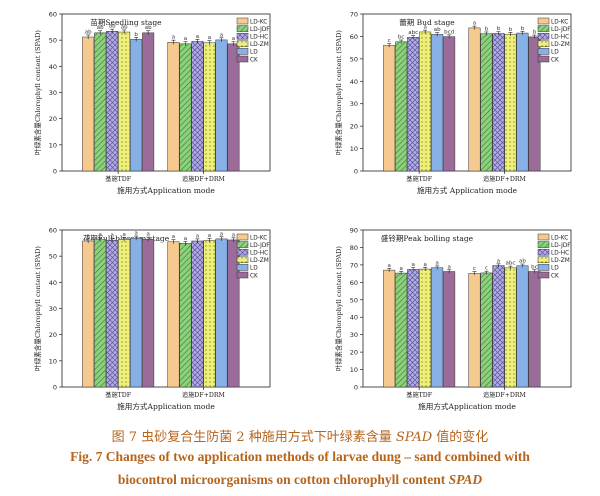 The height and width of the screenshot is (496, 600). Describe the element at coordinates (253, 437) in the screenshot. I see `caption-cn-part1: 图 7 虫砂复合生防菌 2 种施用方式下叶绿素含量` at that location.